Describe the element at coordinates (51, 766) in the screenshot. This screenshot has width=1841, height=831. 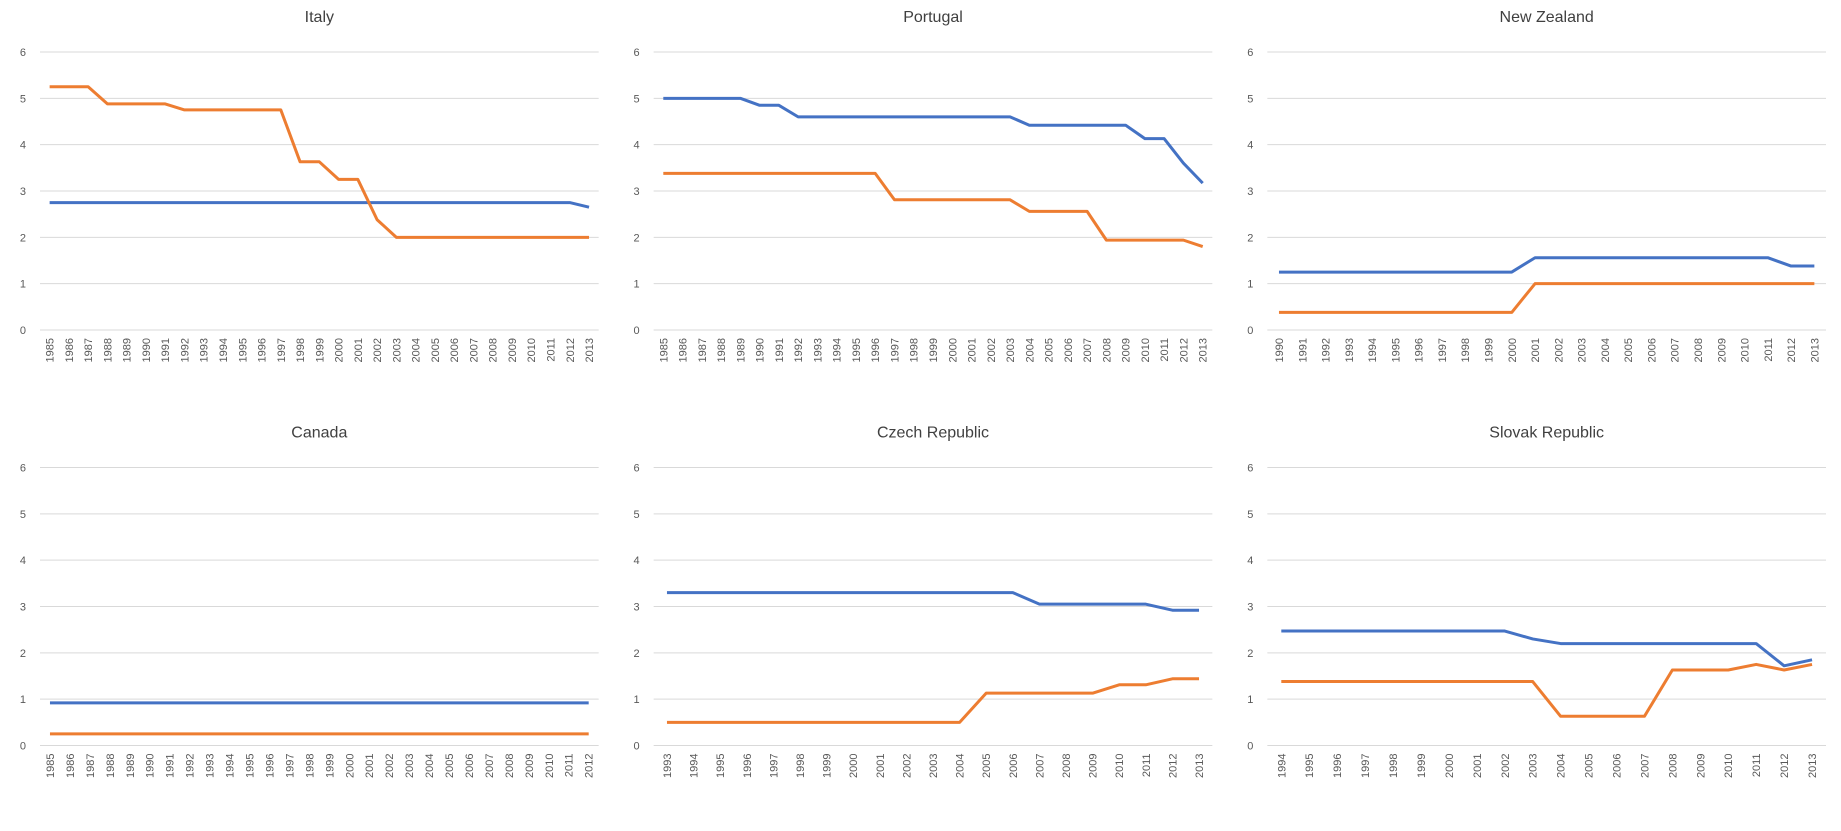
I see `x-tick-label: 1985` at that location.